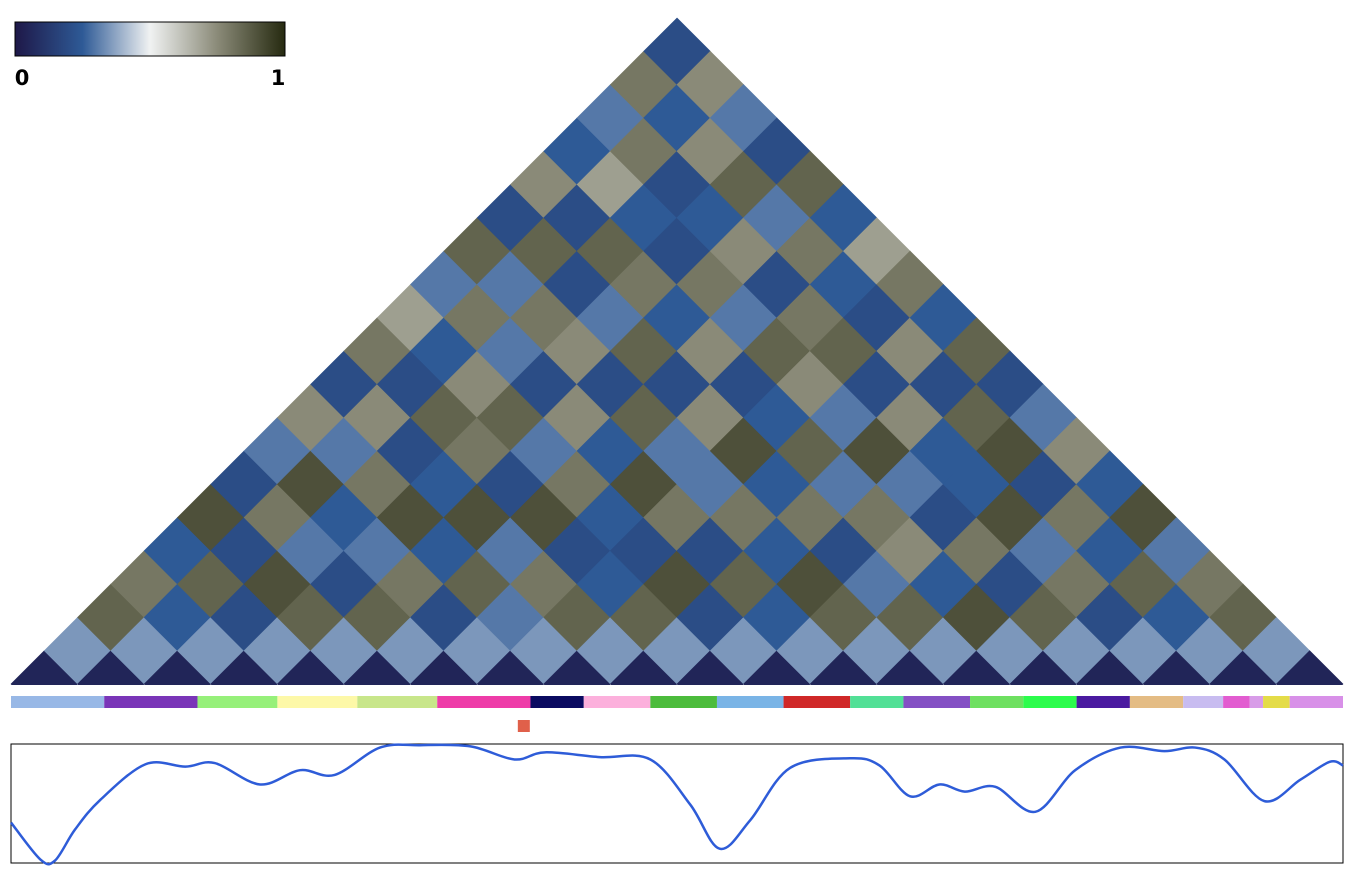 The width and height of the screenshot is (1355, 874). I want to click on line, so click(677, 804).